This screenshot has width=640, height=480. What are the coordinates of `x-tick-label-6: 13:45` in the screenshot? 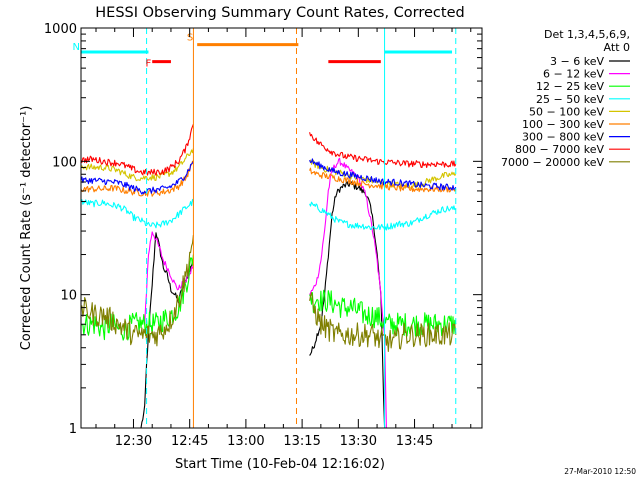 It's located at (414, 441).